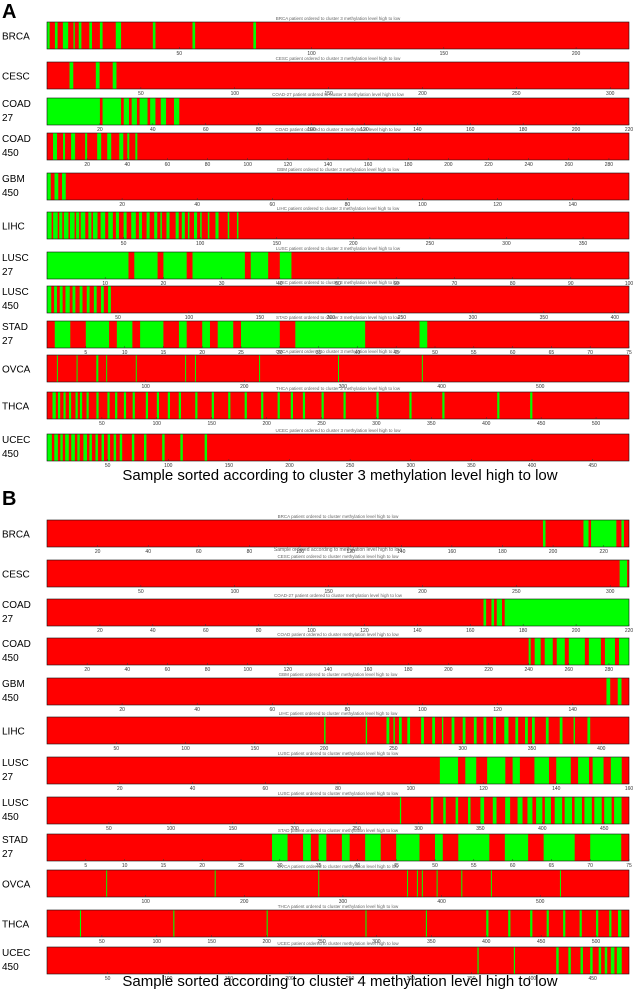  What do you see at coordinates (15, 763) in the screenshot?
I see `row-label: LUSC` at bounding box center [15, 763].